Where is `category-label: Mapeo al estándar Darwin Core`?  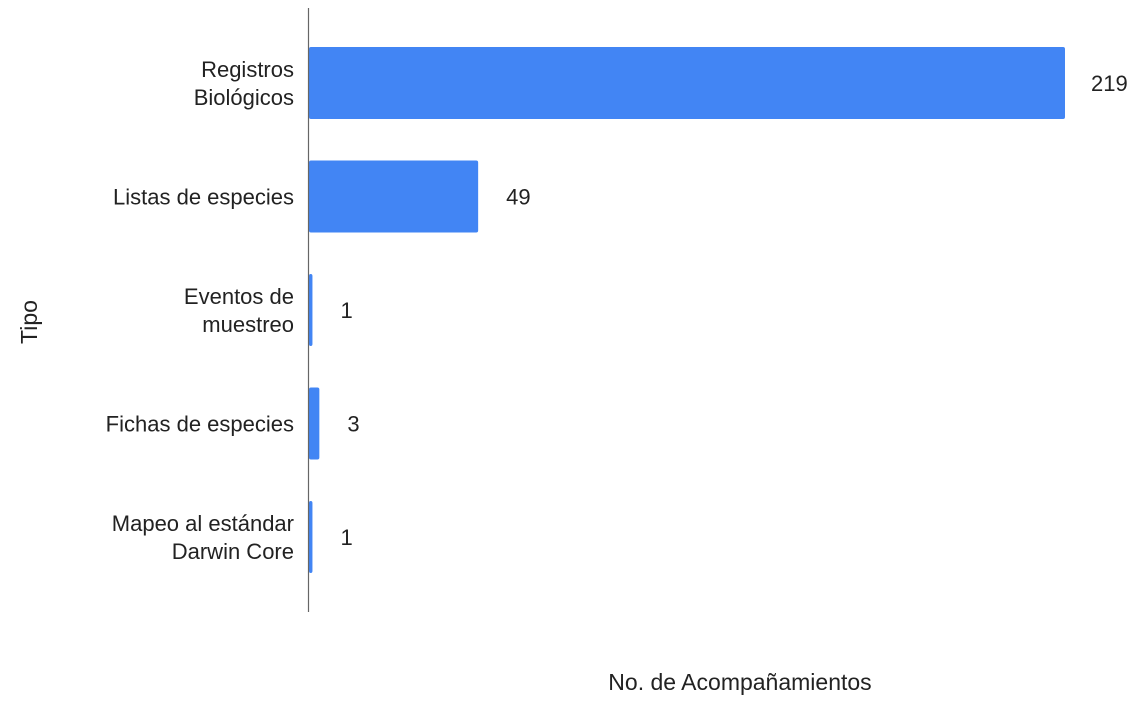
category-label: Mapeo al estándar Darwin Core is located at coordinates (203, 537).